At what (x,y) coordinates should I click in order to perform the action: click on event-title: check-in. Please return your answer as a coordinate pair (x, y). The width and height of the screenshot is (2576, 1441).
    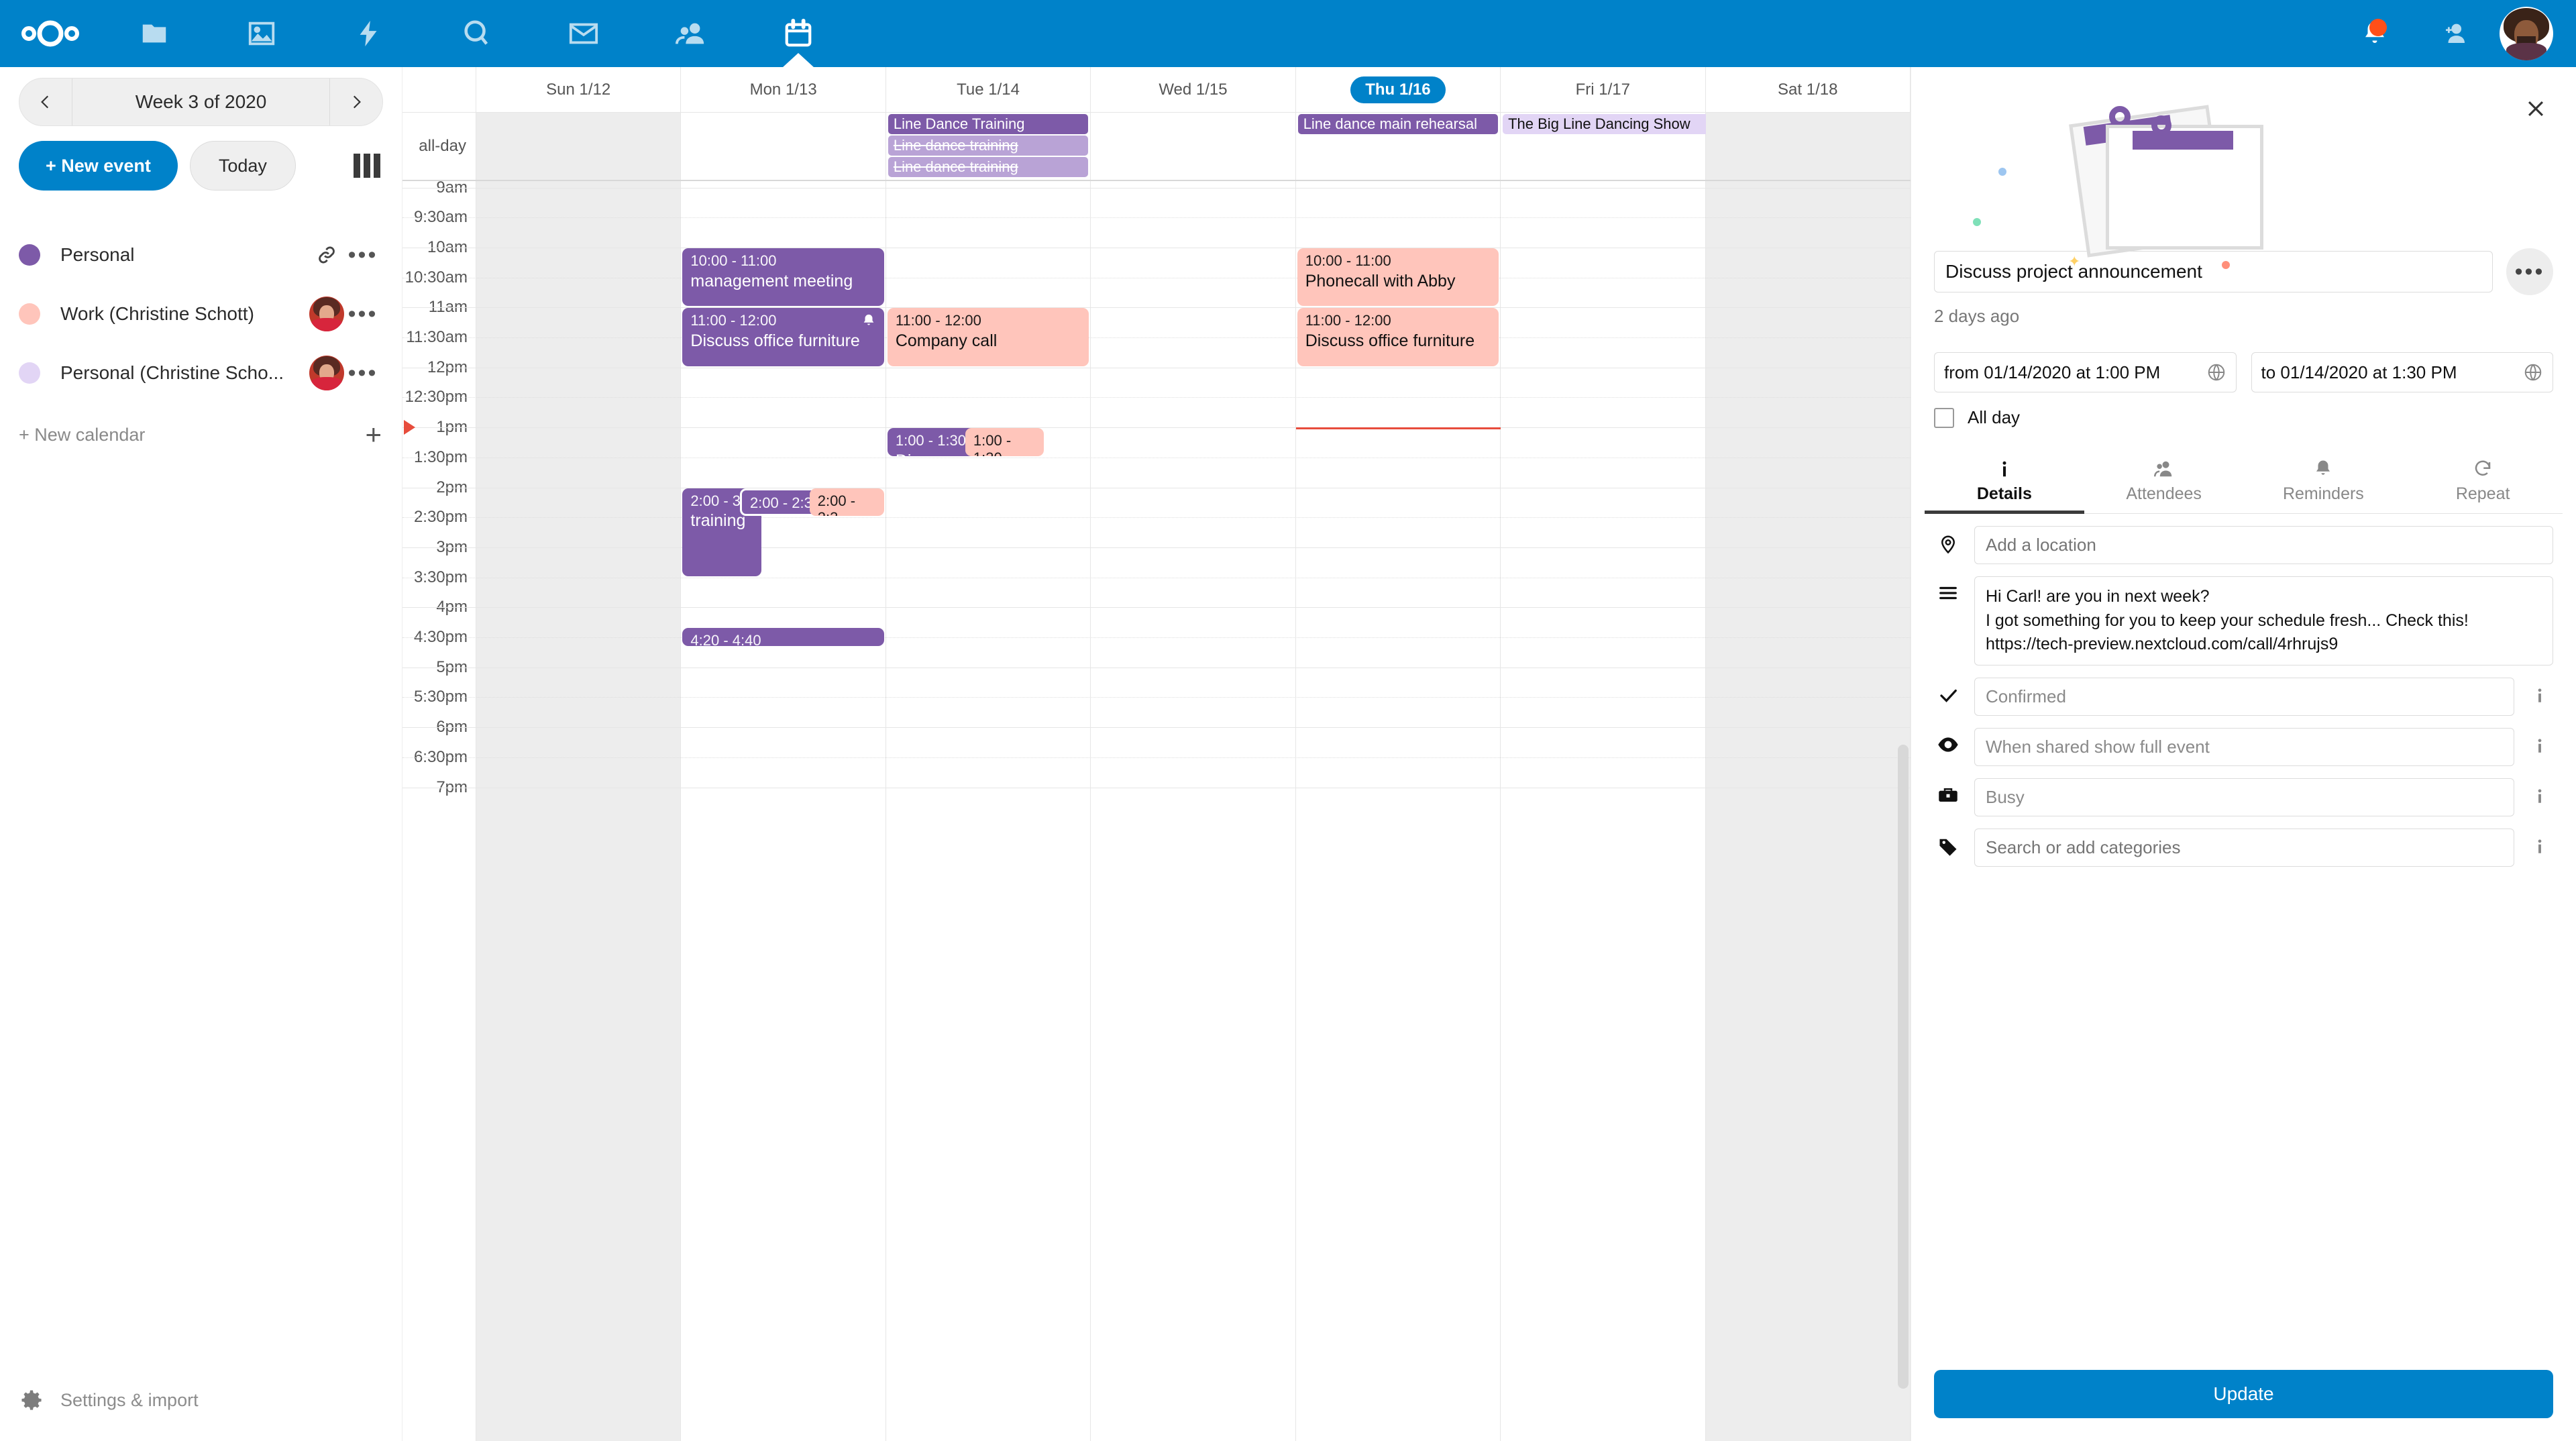
    Looking at the image, I should click on (782, 513).